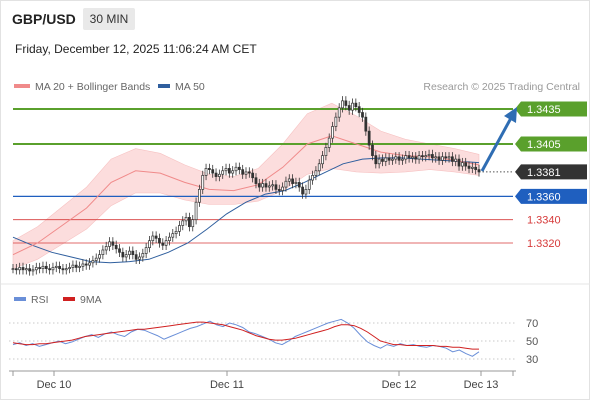  I want to click on timeframe-badge: 30 MIN, so click(109, 19).